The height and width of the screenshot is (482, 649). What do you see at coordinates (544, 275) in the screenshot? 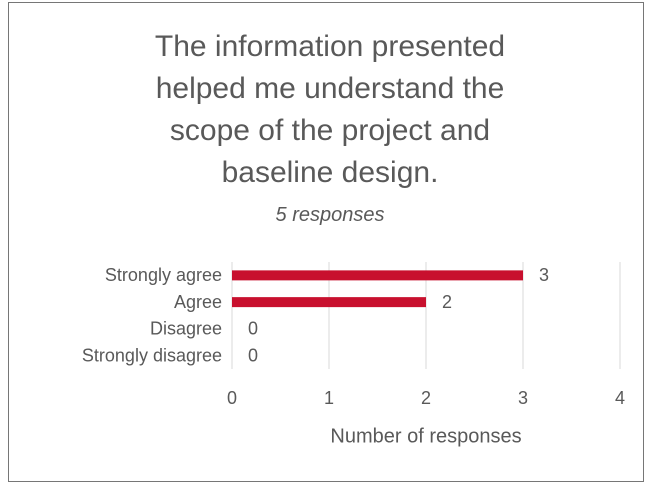
I see `data-label: 3` at bounding box center [544, 275].